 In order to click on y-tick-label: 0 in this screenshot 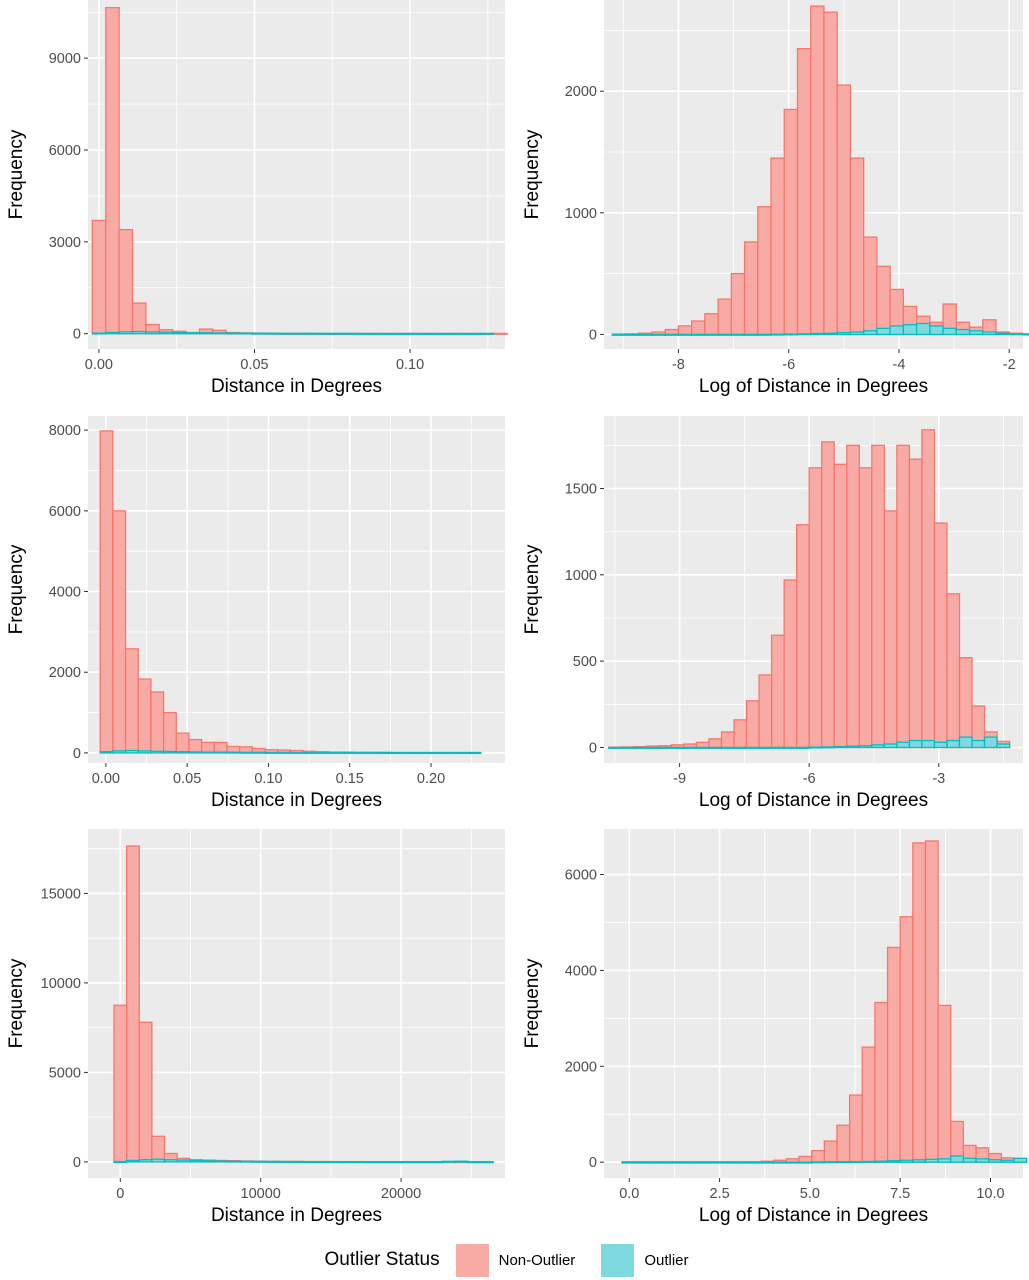, I will do `click(593, 335)`.